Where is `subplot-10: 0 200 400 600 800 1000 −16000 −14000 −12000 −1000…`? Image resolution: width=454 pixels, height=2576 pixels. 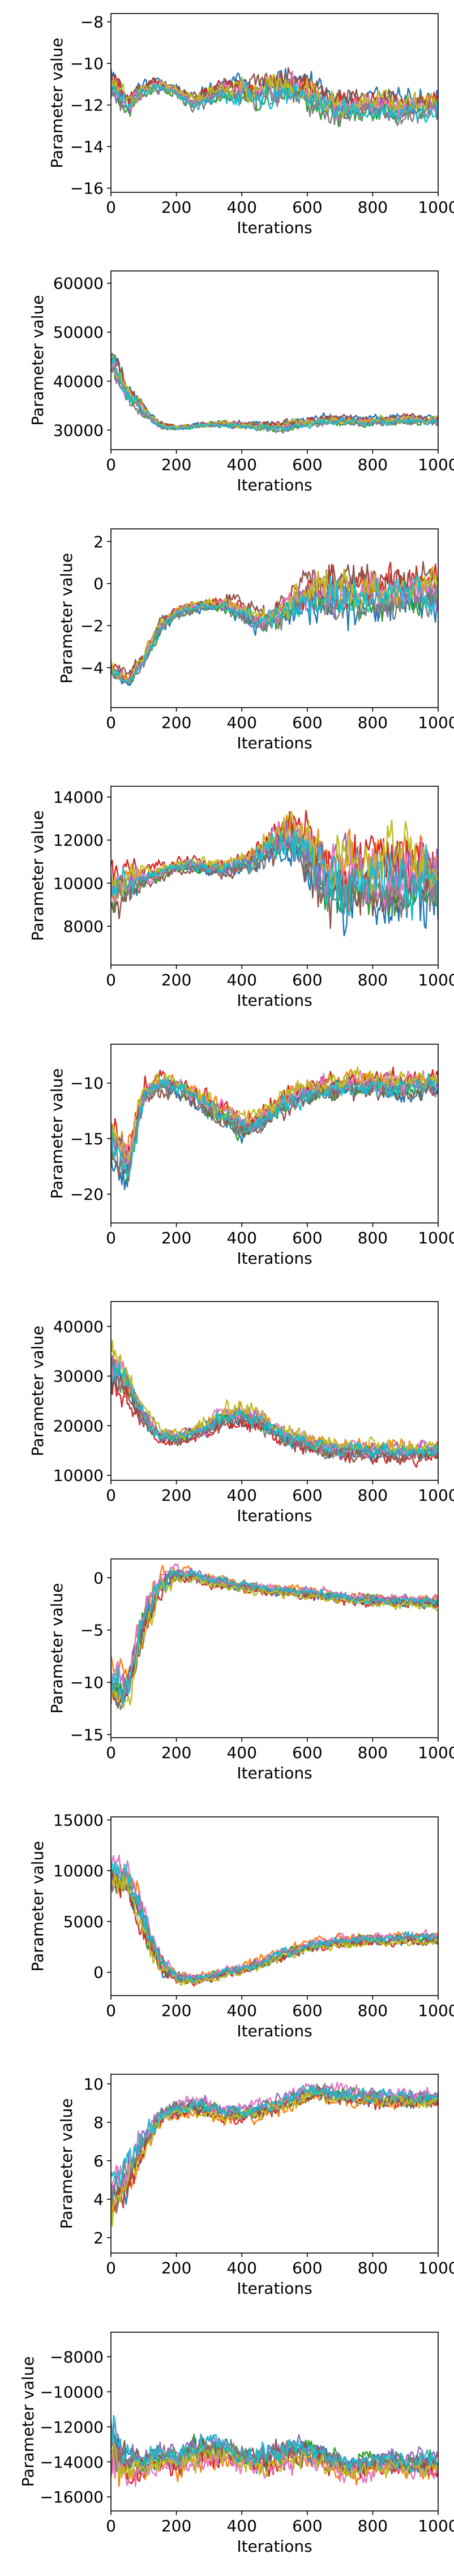
subplot-10: 0 200 400 600 800 1000 −16000 −14000 −12000 −1000… is located at coordinates (236, 2444).